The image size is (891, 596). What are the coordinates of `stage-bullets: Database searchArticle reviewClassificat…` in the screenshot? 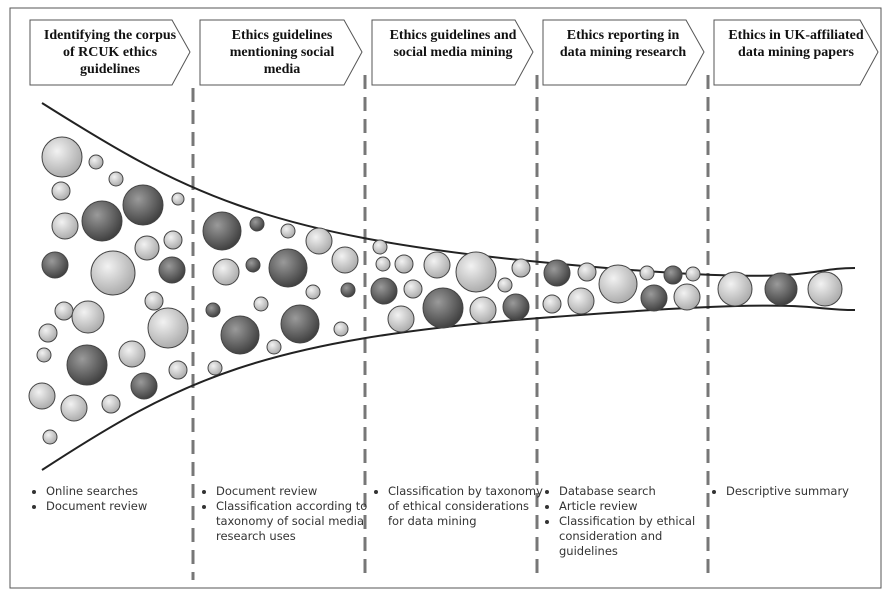 It's located at (632, 521).